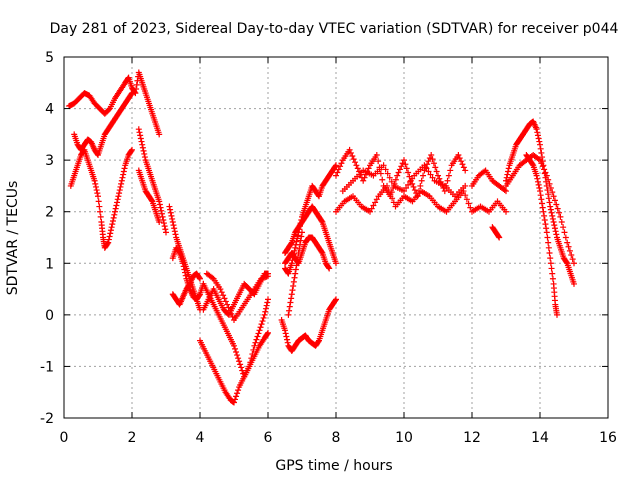 The height and width of the screenshot is (480, 640). Describe the element at coordinates (489, 181) in the screenshot. I see `series-track-t` at that location.